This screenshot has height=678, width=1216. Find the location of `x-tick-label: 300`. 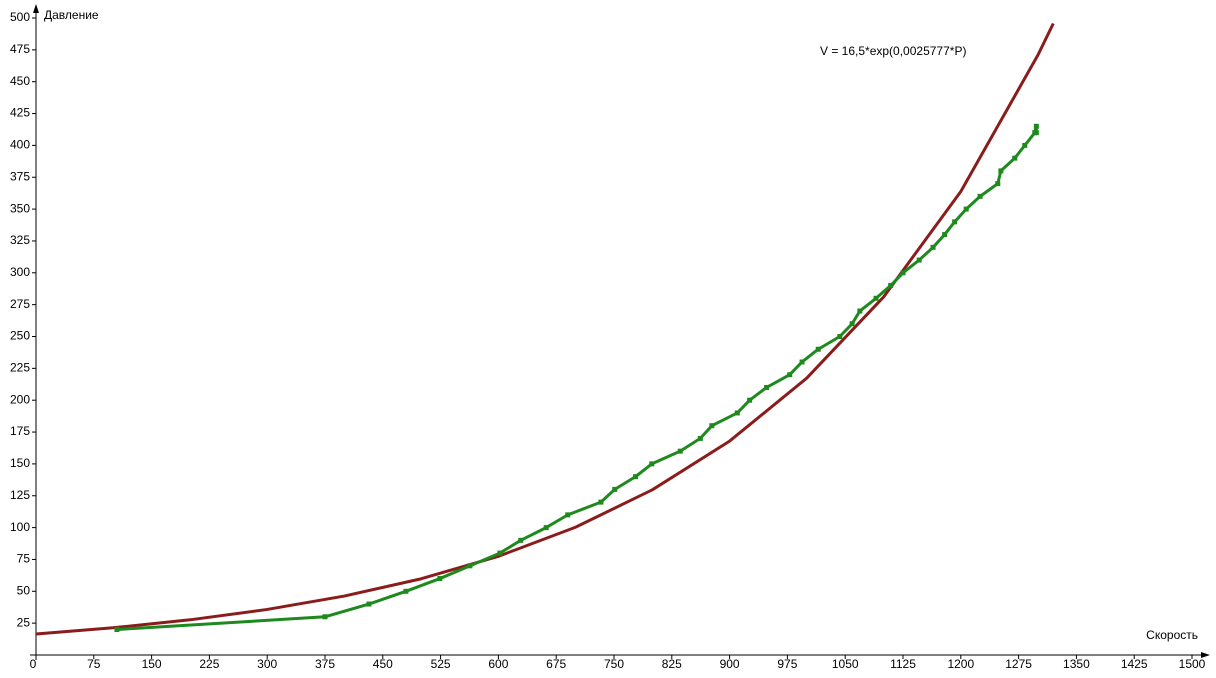

x-tick-label: 300 is located at coordinates (267, 664).